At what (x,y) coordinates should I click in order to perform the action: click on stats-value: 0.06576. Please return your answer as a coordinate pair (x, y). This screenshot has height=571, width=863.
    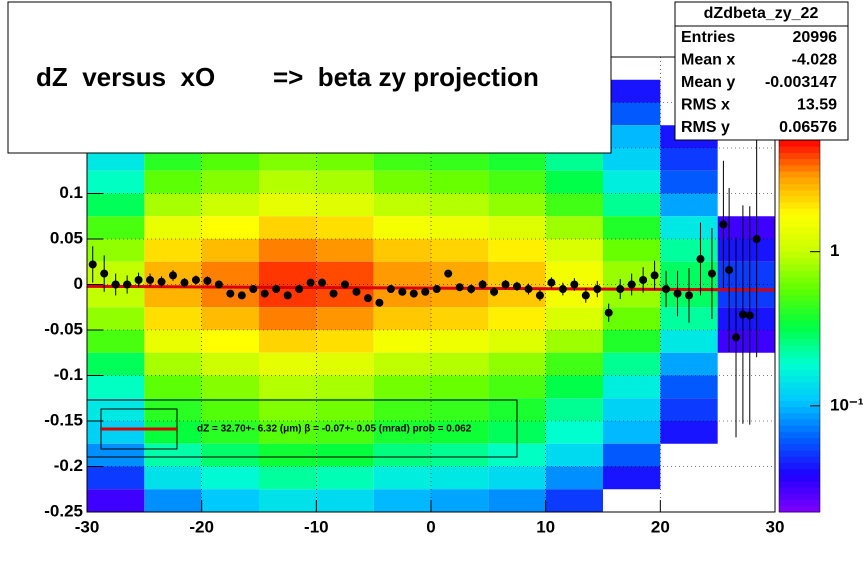
    Looking at the image, I should click on (808, 127).